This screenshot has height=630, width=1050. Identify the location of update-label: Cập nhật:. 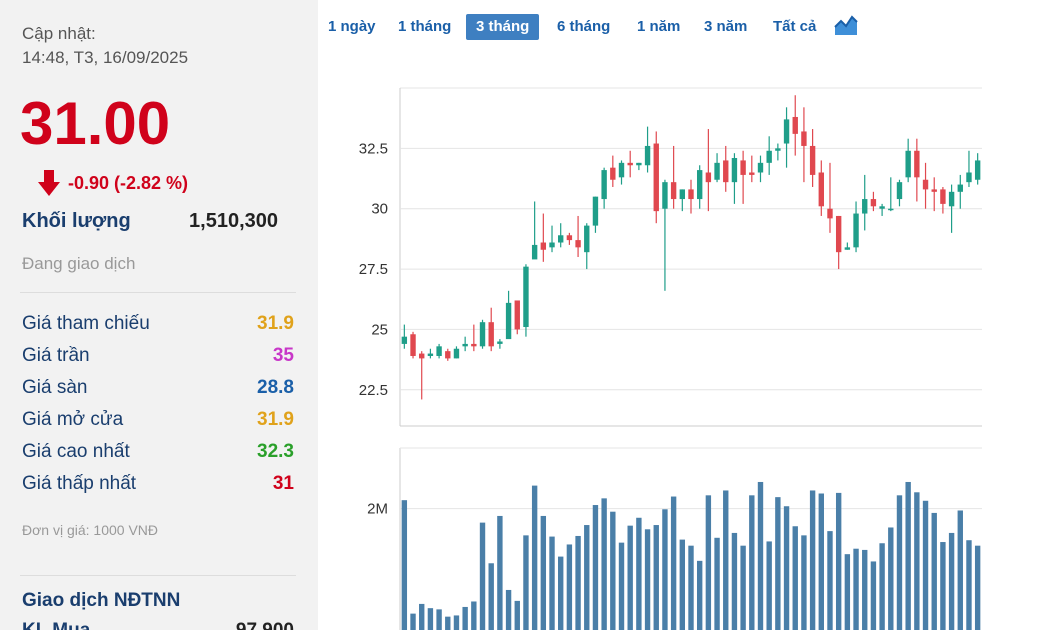
(59, 33).